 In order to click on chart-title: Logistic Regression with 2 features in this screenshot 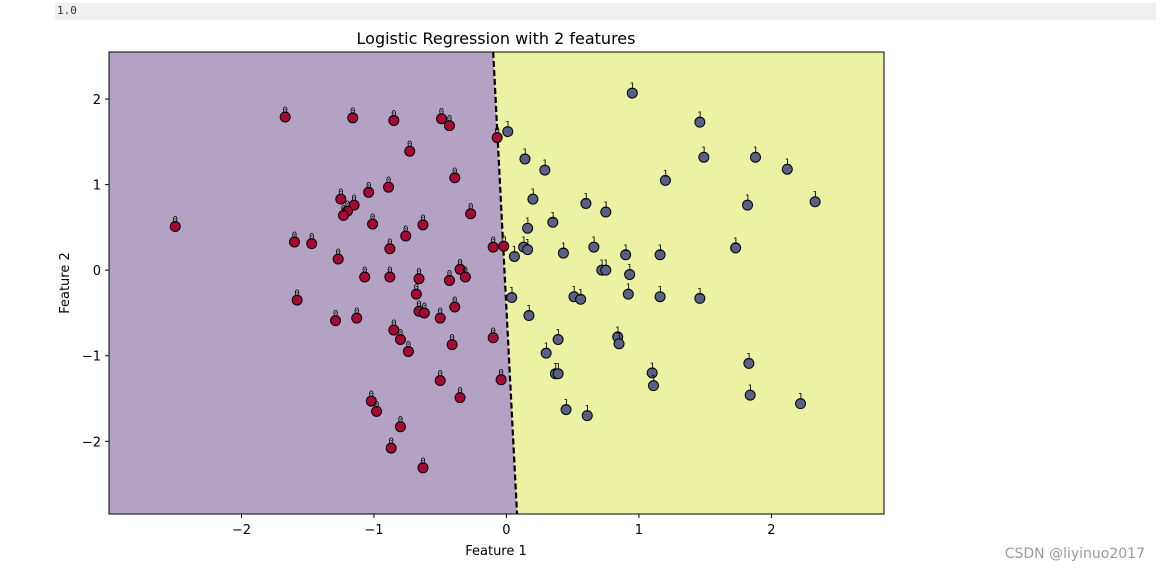, I will do `click(496, 38)`.